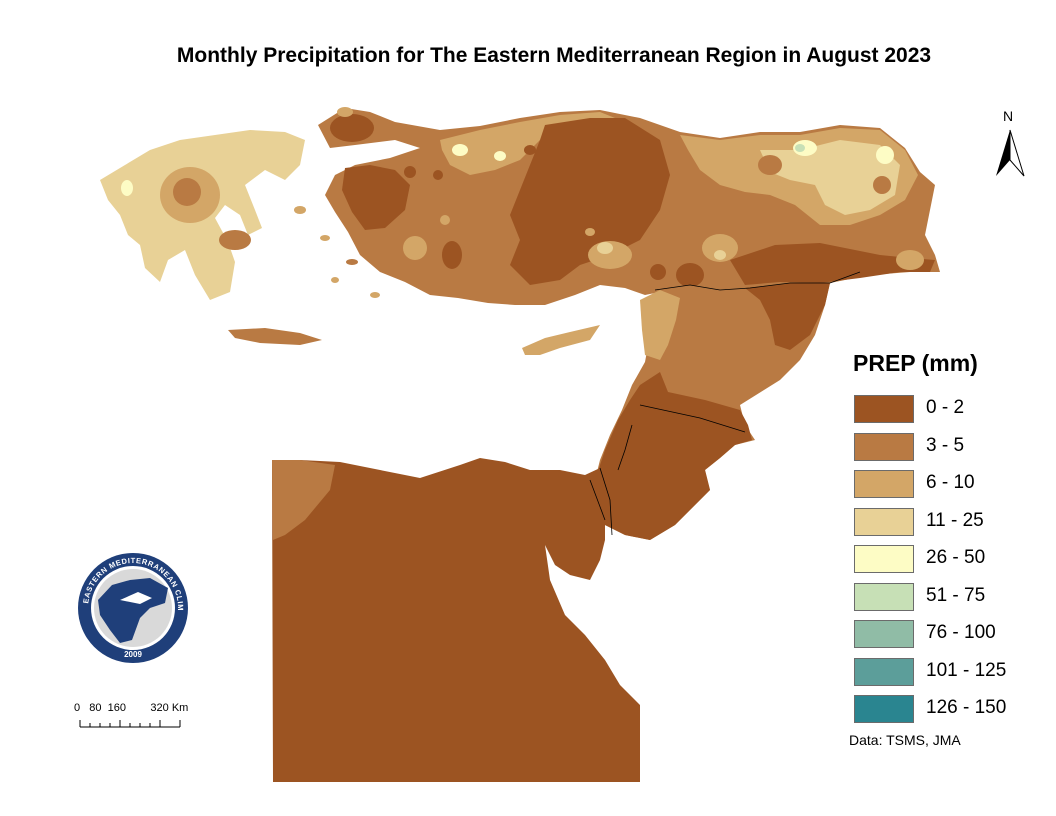  What do you see at coordinates (956, 595) in the screenshot?
I see `legend-label: 51 - 75` at bounding box center [956, 595].